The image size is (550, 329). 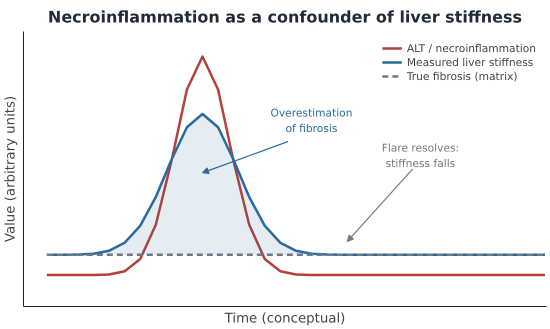 I want to click on chart-title: Necroinflammation as a confounder of liver stiffness, so click(x=285, y=17).